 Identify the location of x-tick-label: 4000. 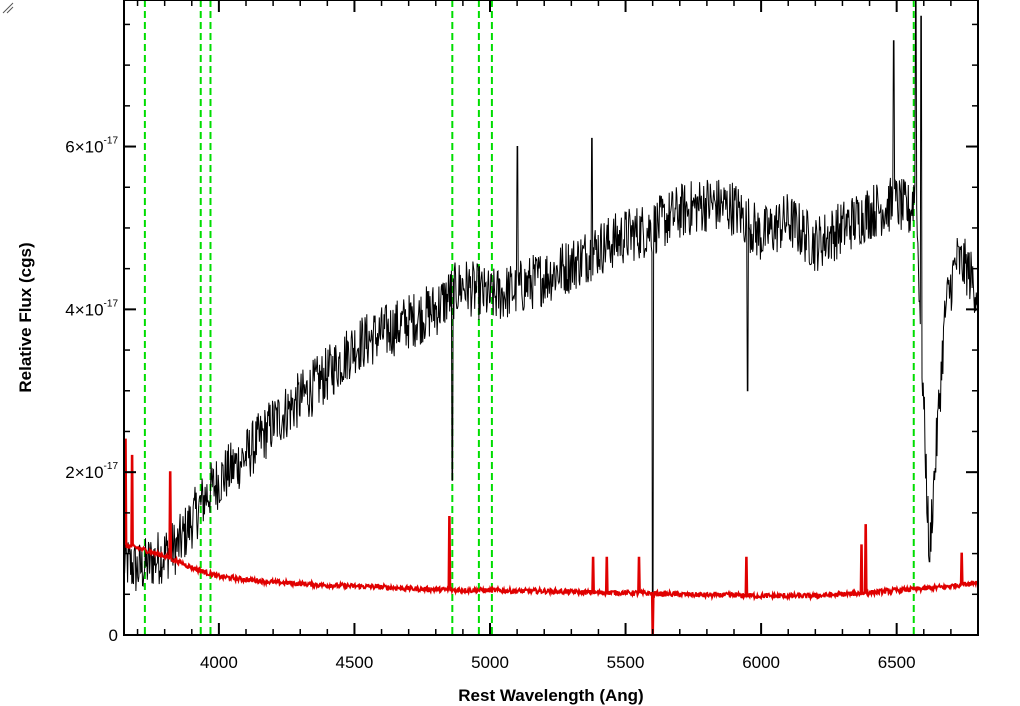
(219, 662).